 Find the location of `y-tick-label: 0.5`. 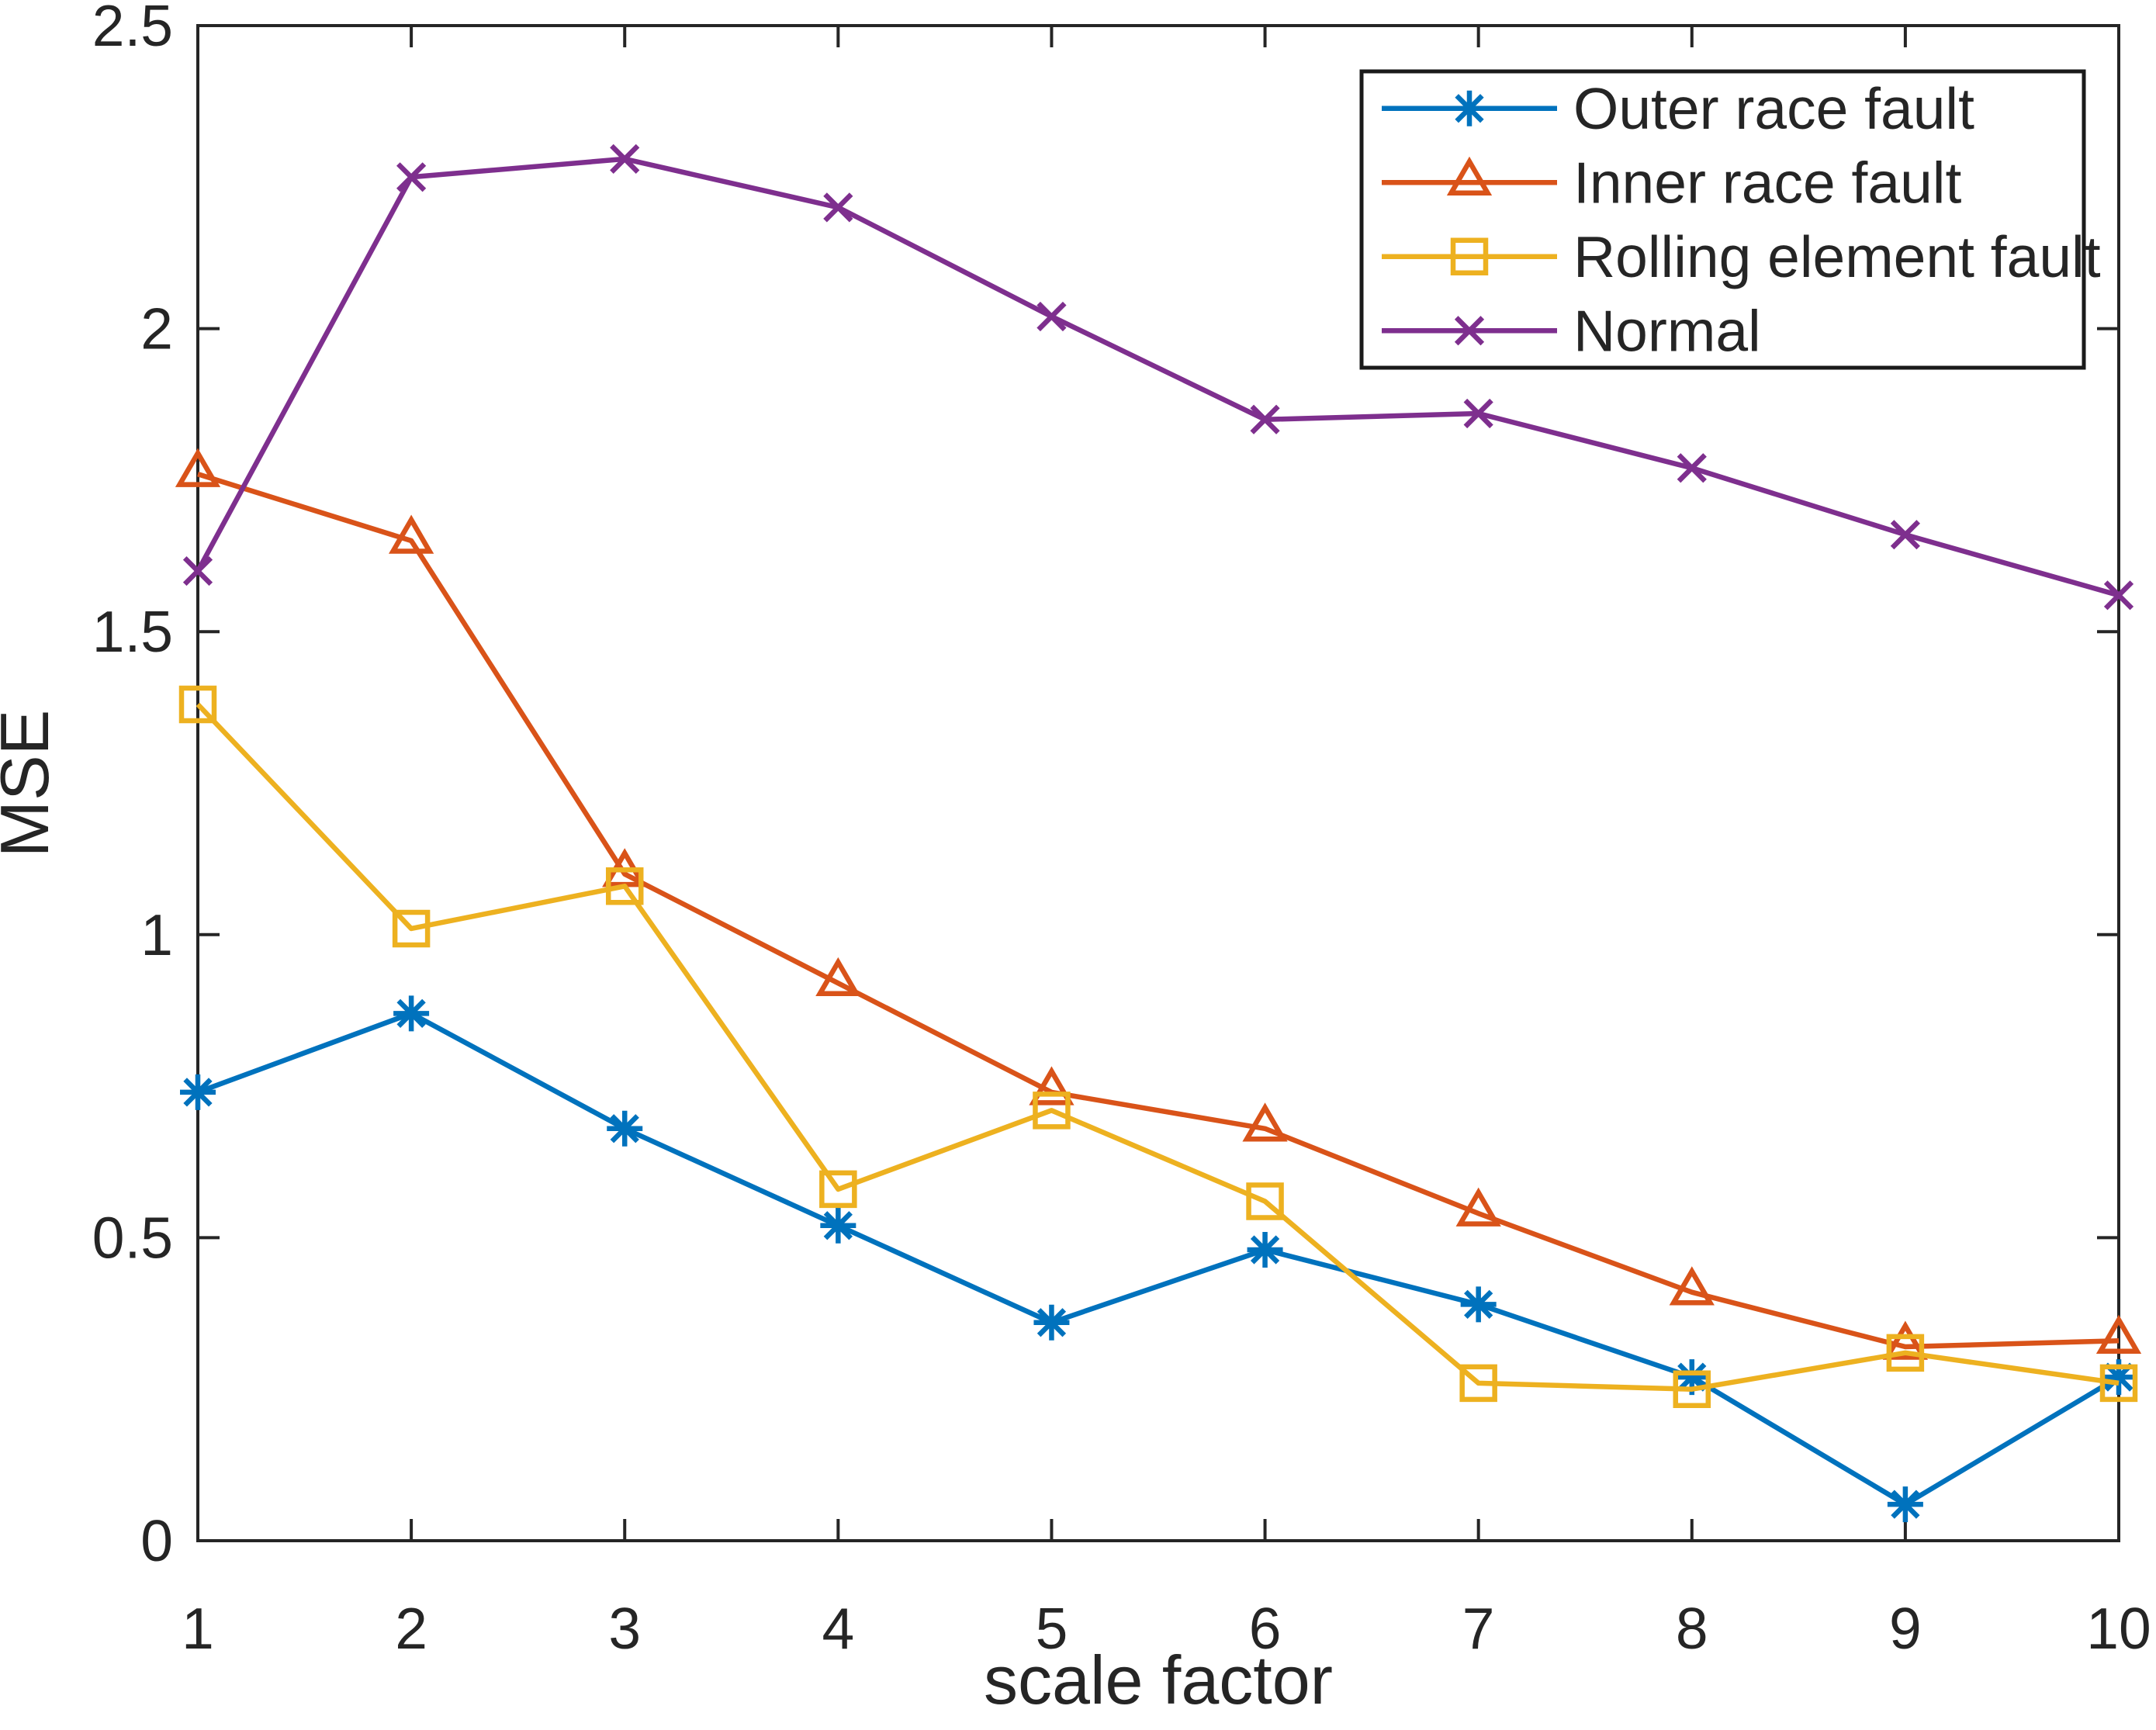

y-tick-label: 0.5 is located at coordinates (132, 1237).